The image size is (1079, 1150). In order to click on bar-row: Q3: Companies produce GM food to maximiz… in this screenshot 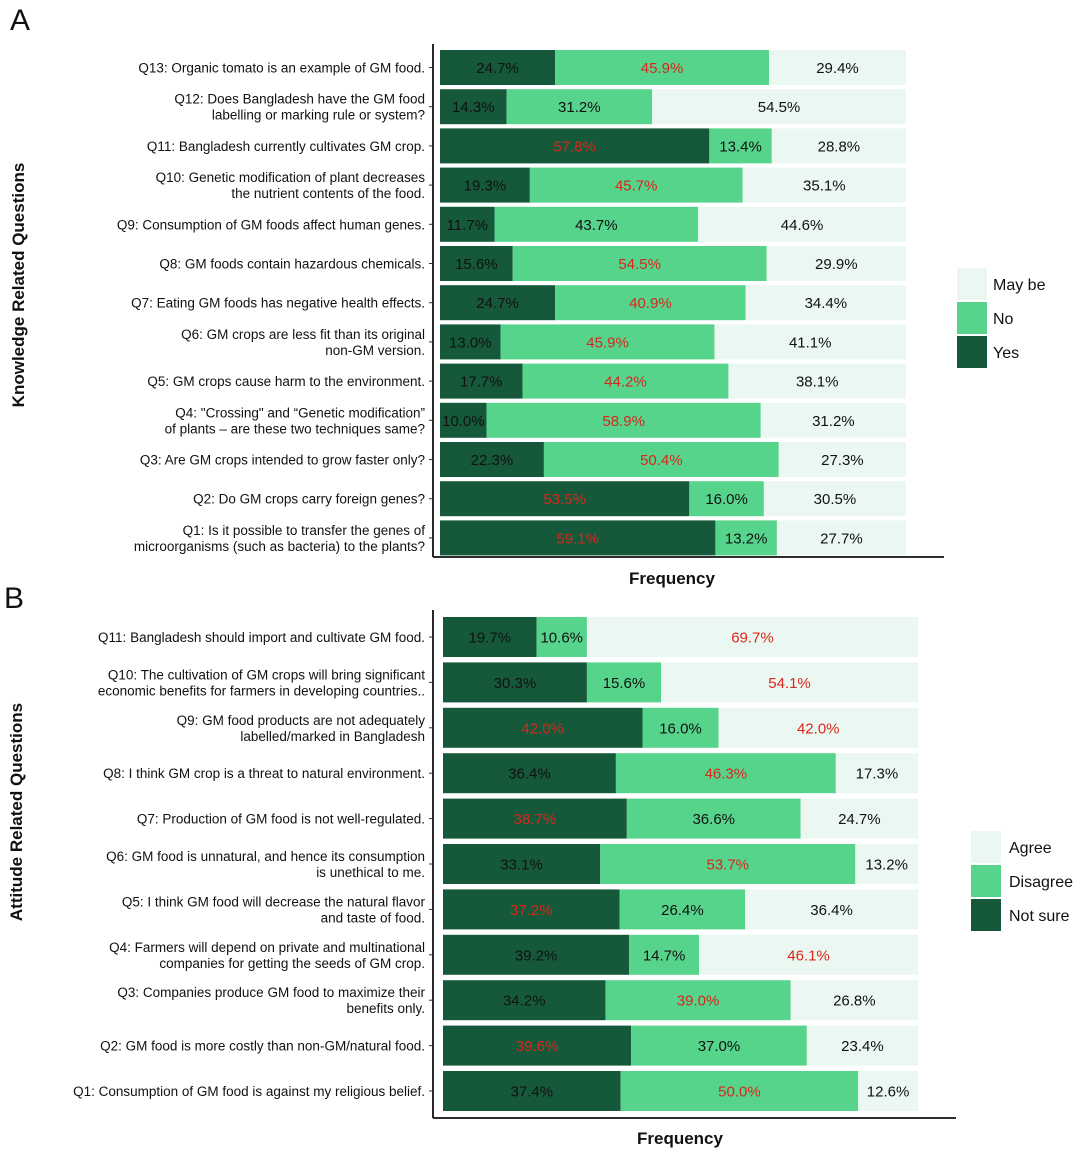, I will do `click(517, 1000)`.